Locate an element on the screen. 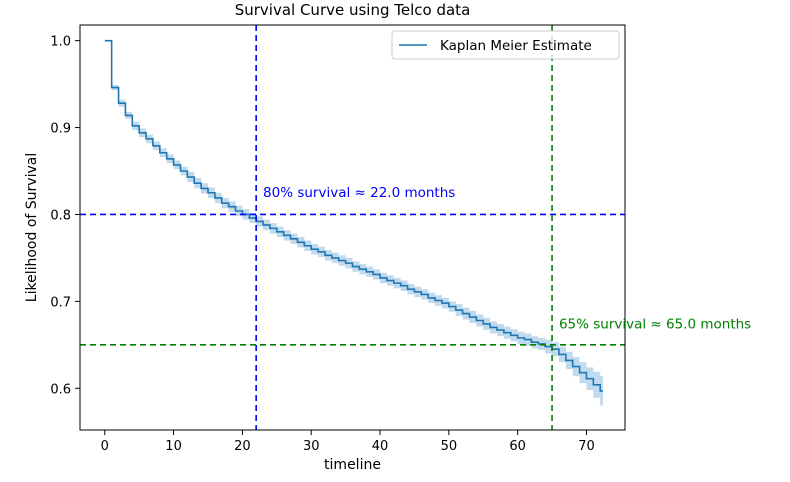 This screenshot has width=790, height=482. legend: Kaplan Meier Estimate is located at coordinates (505, 45).